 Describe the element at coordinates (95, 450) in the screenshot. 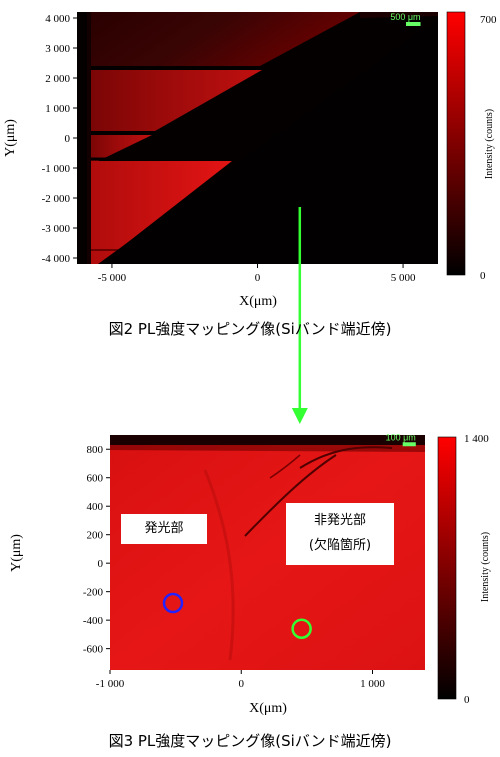

I see `y-tick-label: 800` at that location.